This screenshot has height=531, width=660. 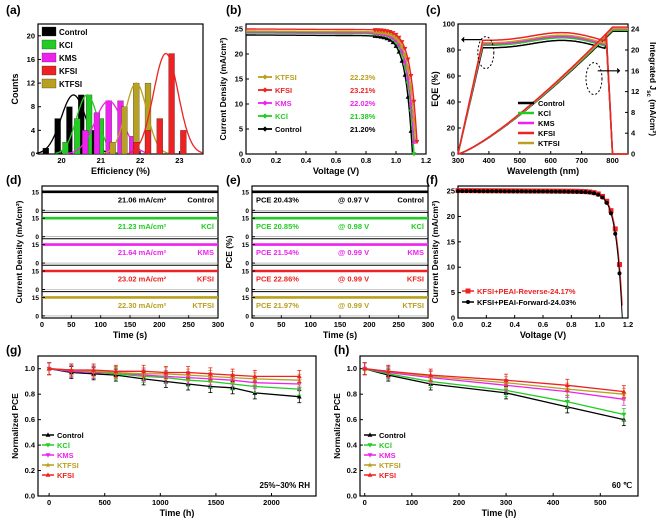 What do you see at coordinates (451, 76) in the screenshot?
I see `y-tick-label: 60` at bounding box center [451, 76].